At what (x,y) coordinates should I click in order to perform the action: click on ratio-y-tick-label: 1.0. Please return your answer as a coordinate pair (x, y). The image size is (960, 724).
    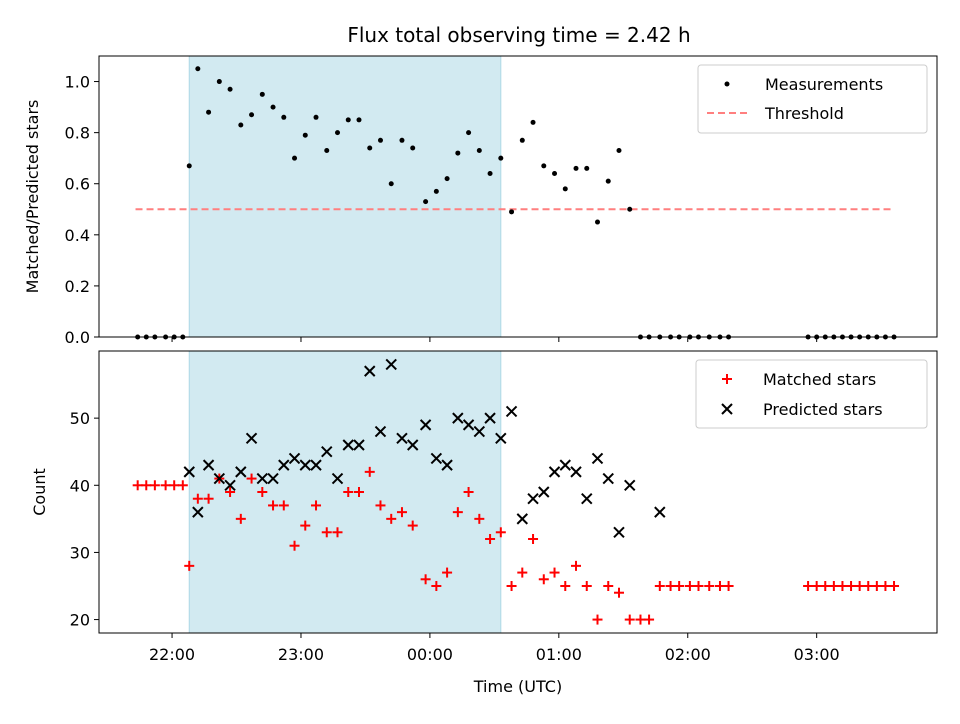
    Looking at the image, I should click on (77, 82).